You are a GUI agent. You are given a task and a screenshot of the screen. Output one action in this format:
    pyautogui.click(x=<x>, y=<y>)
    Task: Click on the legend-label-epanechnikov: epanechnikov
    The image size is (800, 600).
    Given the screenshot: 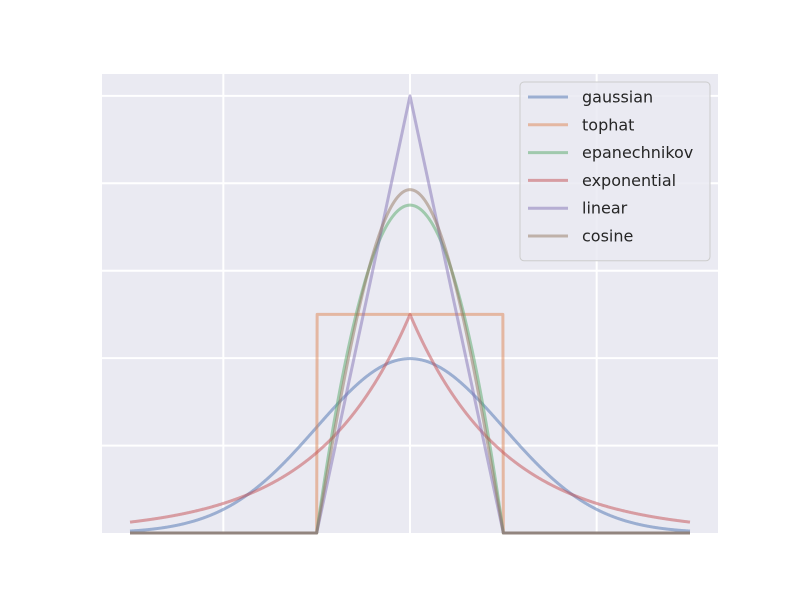 What is the action you would take?
    pyautogui.click(x=637, y=152)
    